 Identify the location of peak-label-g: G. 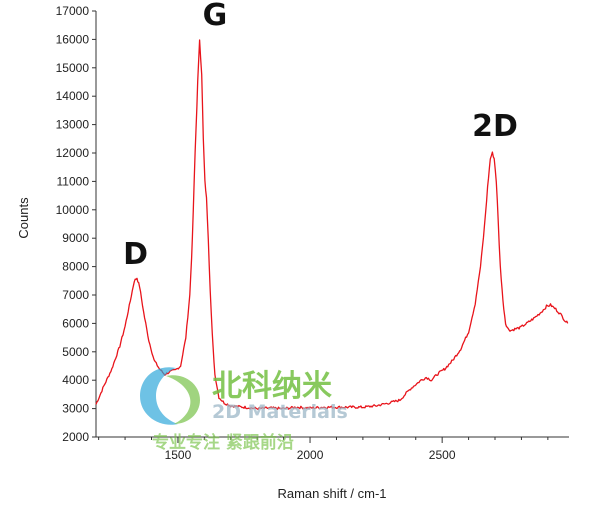
(215, 16).